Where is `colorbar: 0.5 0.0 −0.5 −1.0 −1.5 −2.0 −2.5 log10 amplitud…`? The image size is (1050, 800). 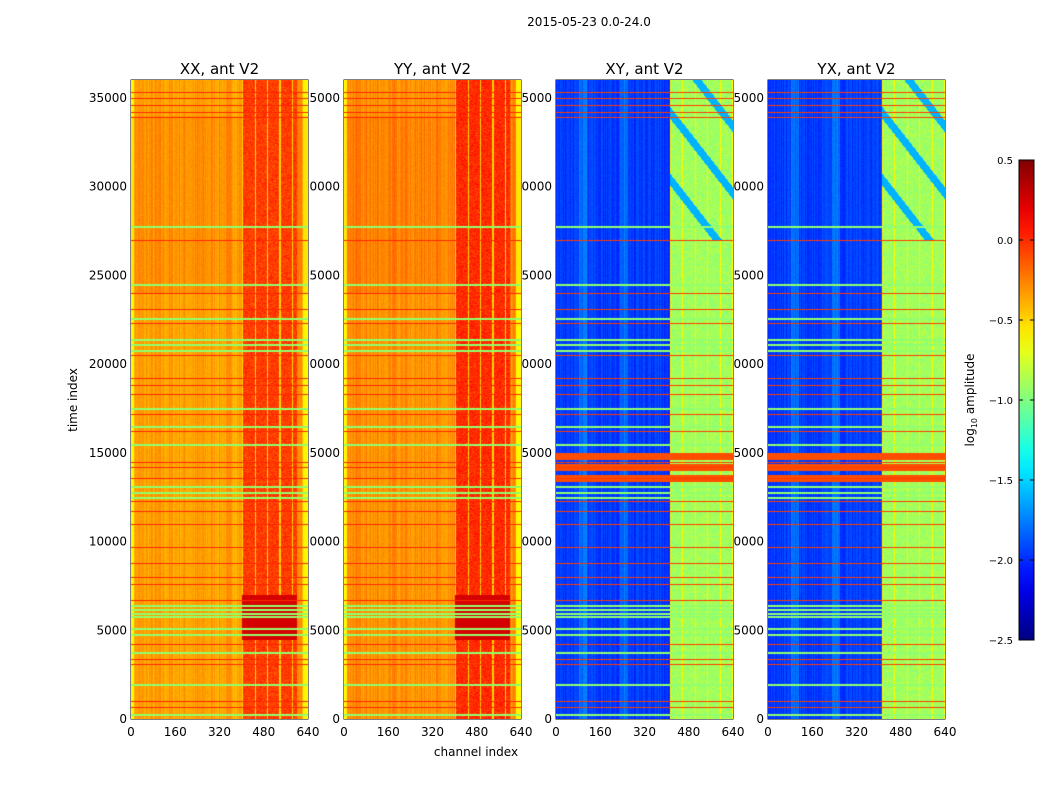
colorbar: 0.5 0.0 −0.5 −1.0 −1.5 −2.0 −2.5 log10 amplitud… is located at coordinates (999, 401).